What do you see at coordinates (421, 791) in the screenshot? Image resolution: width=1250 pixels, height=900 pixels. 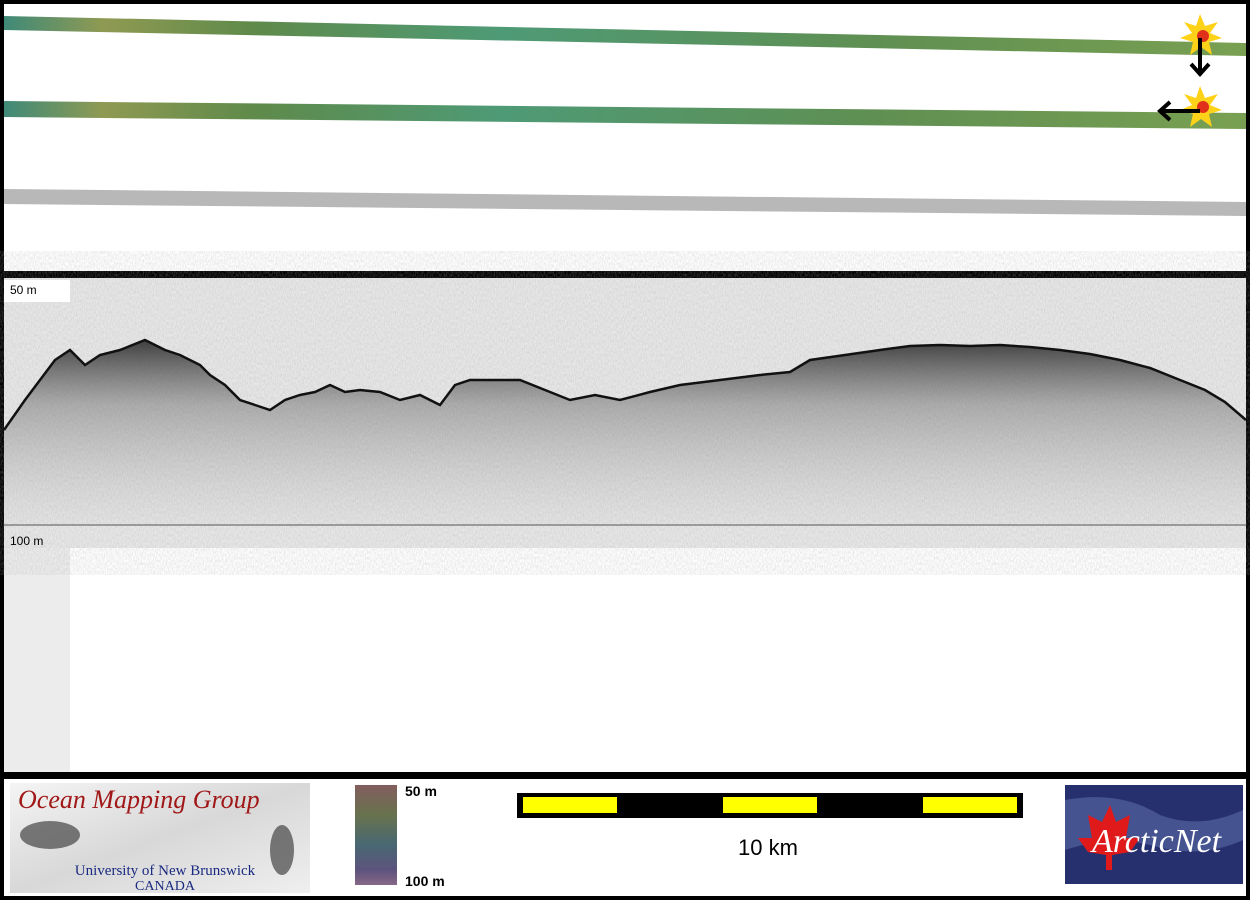 I see `colorbar-label: 50 m` at bounding box center [421, 791].